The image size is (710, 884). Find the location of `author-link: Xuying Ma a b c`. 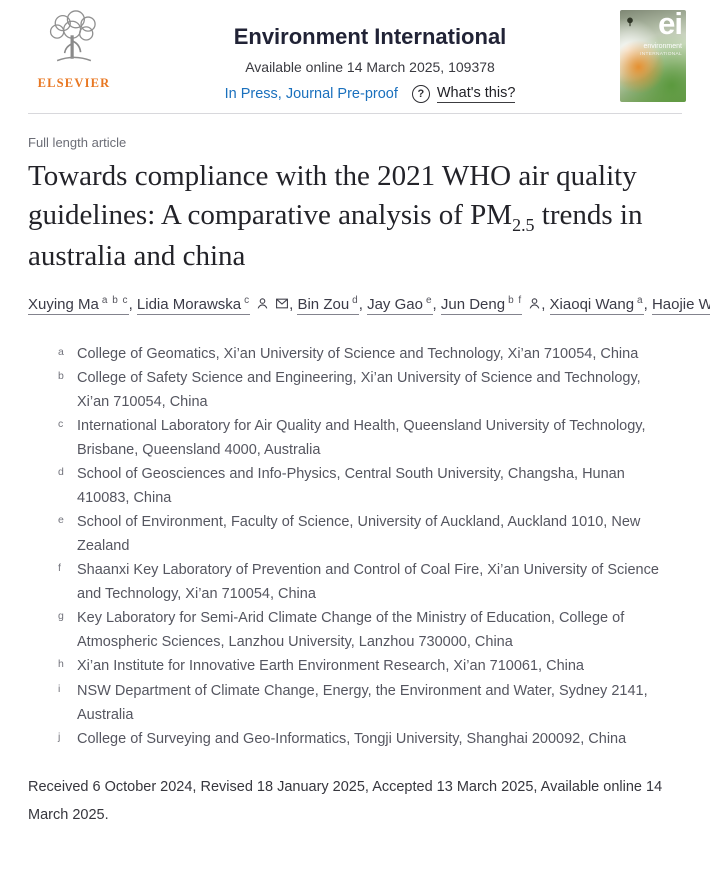

author-link: Xuying Ma a b c is located at coordinates (78, 305).